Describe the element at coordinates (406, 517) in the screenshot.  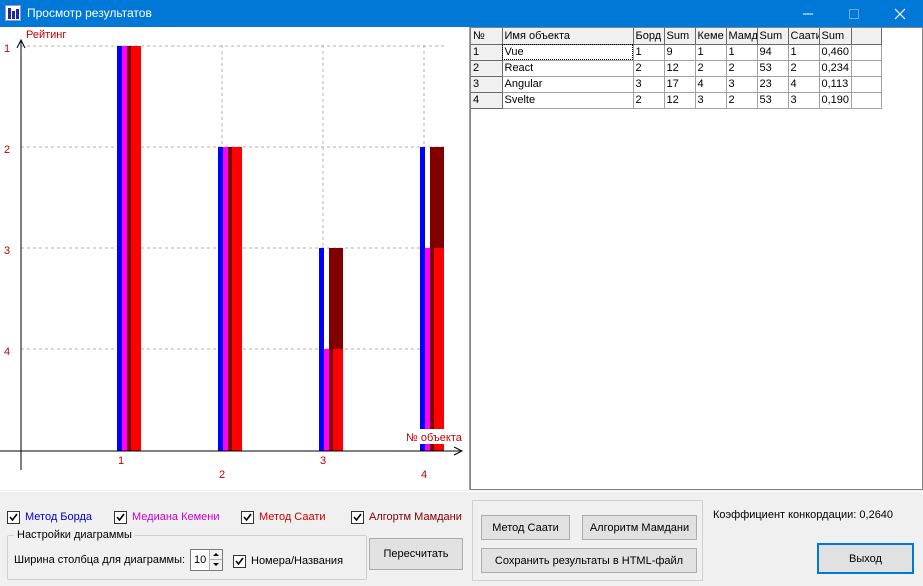
I see `checkbox-mamdani: Алгортм Мамдани` at that location.